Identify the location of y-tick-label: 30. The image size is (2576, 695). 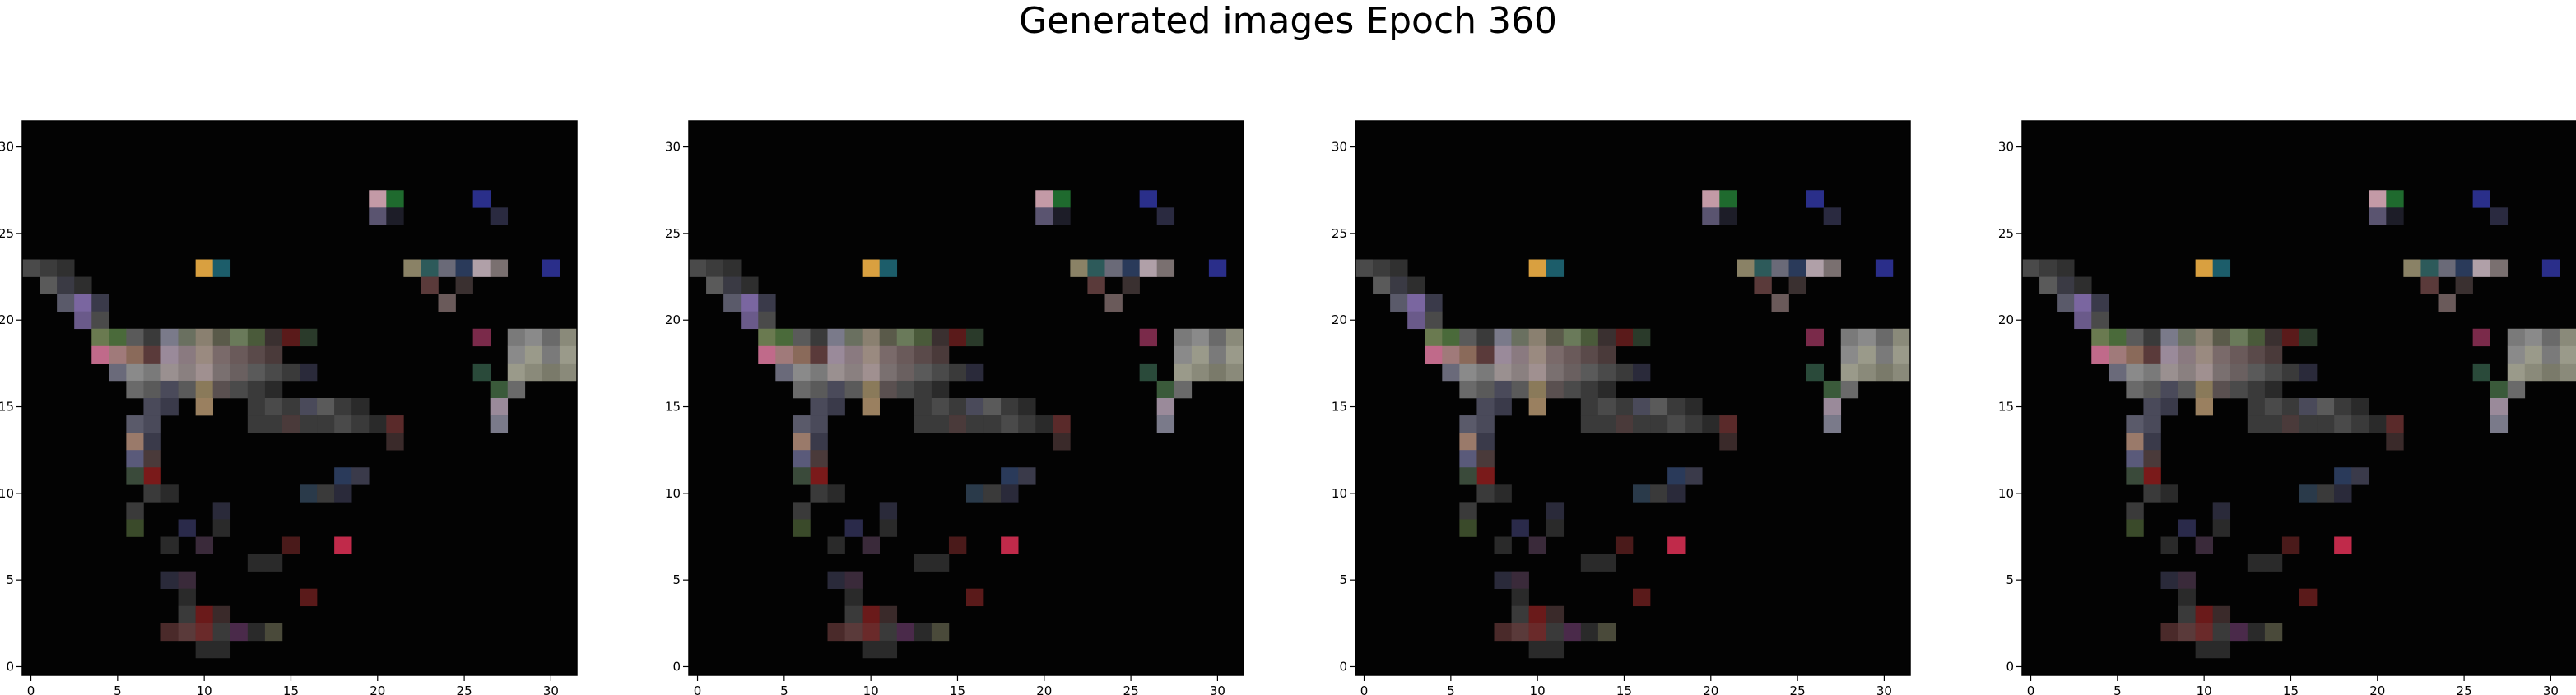
(2006, 147).